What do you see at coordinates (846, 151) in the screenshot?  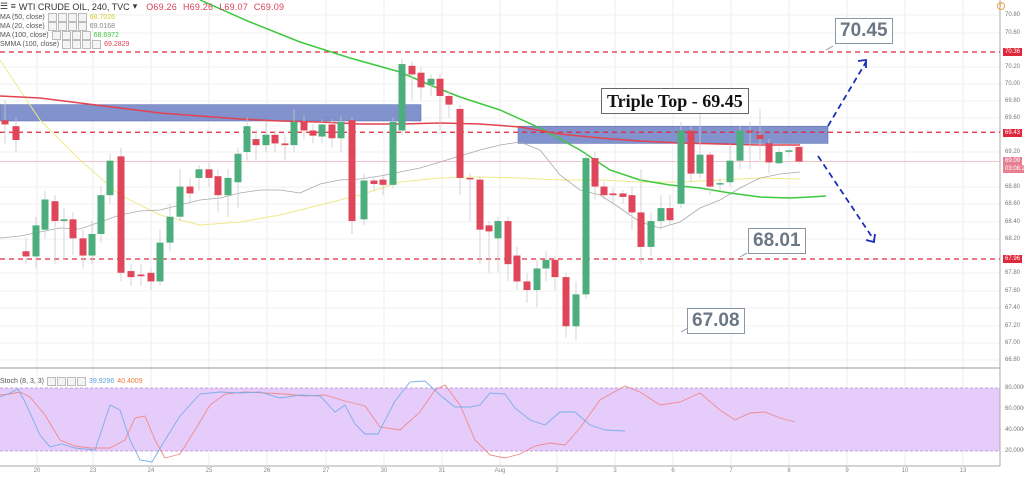 I see `projection-arrows` at bounding box center [846, 151].